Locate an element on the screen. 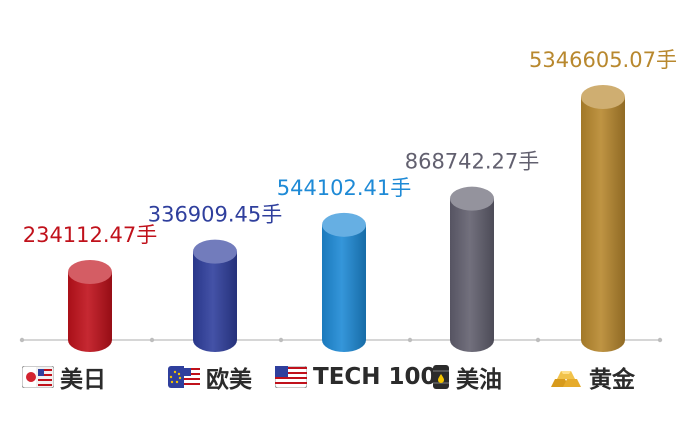 The width and height of the screenshot is (698, 433). category-text: 美油 is located at coordinates (479, 380).